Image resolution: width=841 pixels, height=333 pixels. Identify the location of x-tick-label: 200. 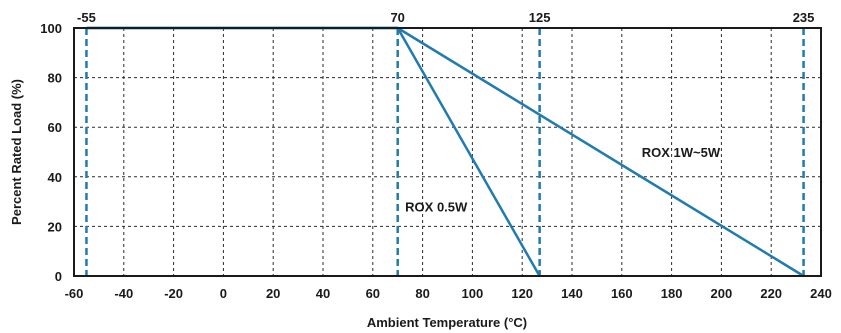
(722, 293).